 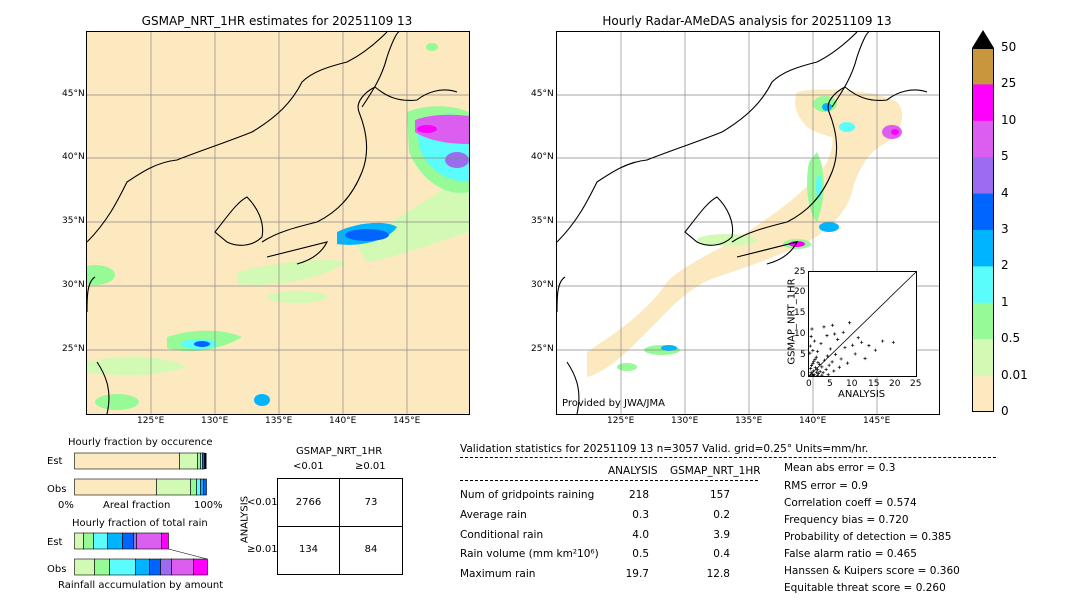 I want to click on colorbar-border, so click(x=983, y=230).